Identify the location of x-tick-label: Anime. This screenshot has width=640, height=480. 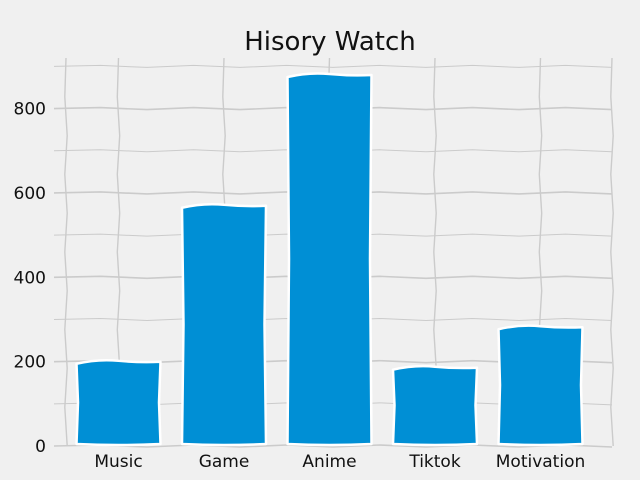
(329, 462).